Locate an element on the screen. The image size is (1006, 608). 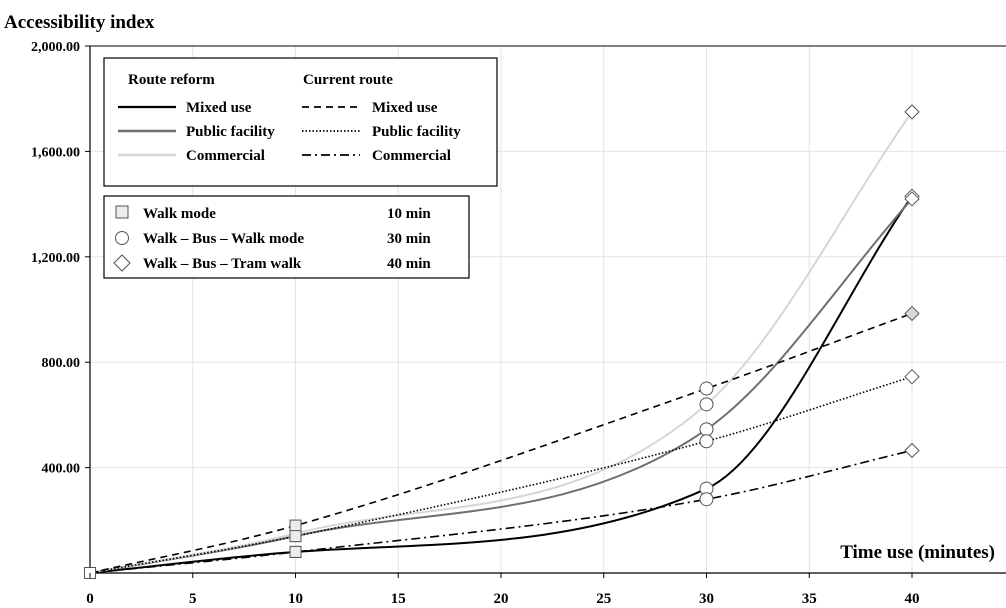
legend-circle-marker is located at coordinates (122, 238).